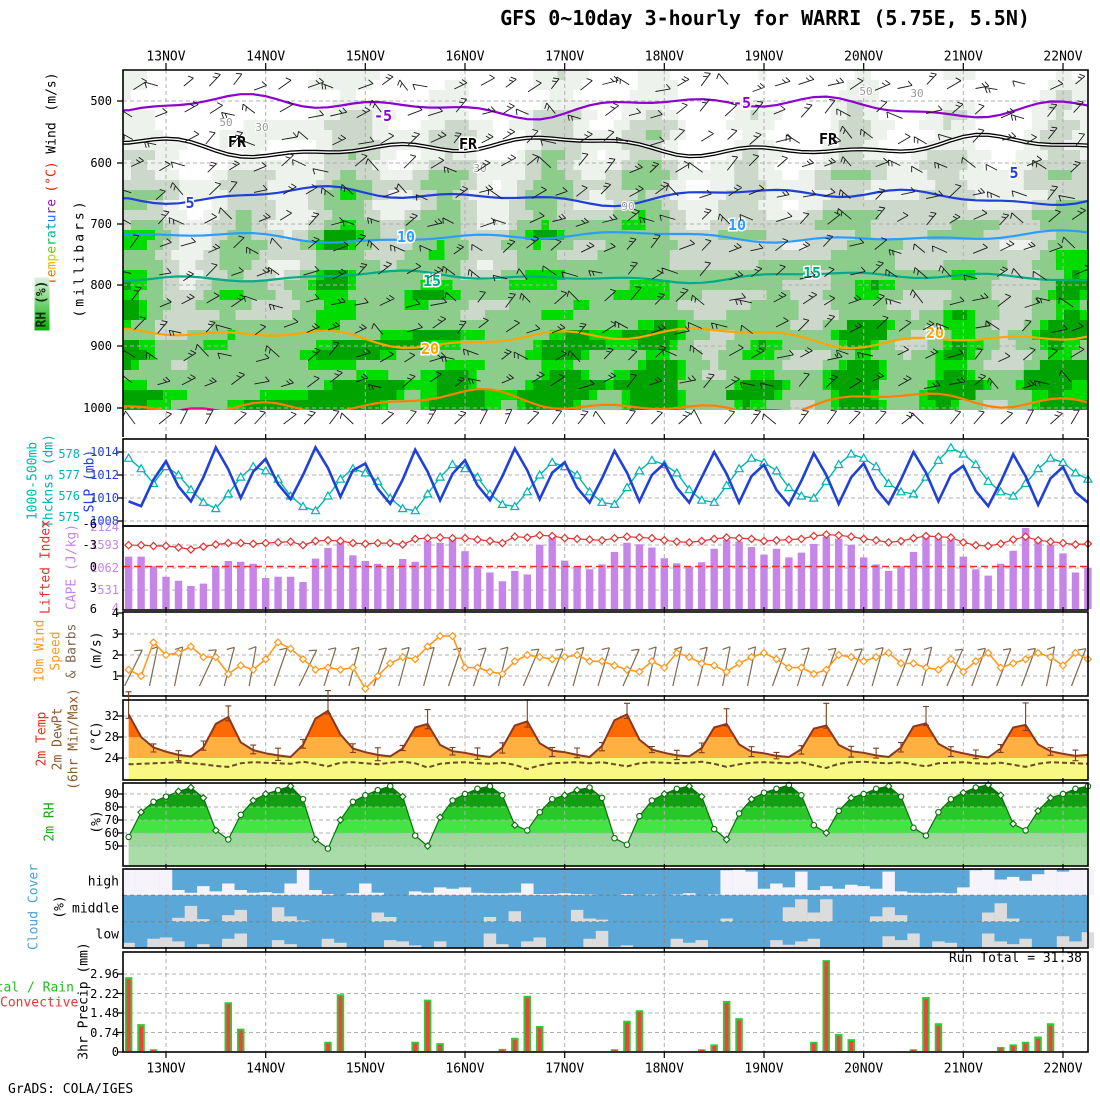 The width and height of the screenshot is (1100, 1100). I want to click on cloud-bars-middle, so click(596, 910).